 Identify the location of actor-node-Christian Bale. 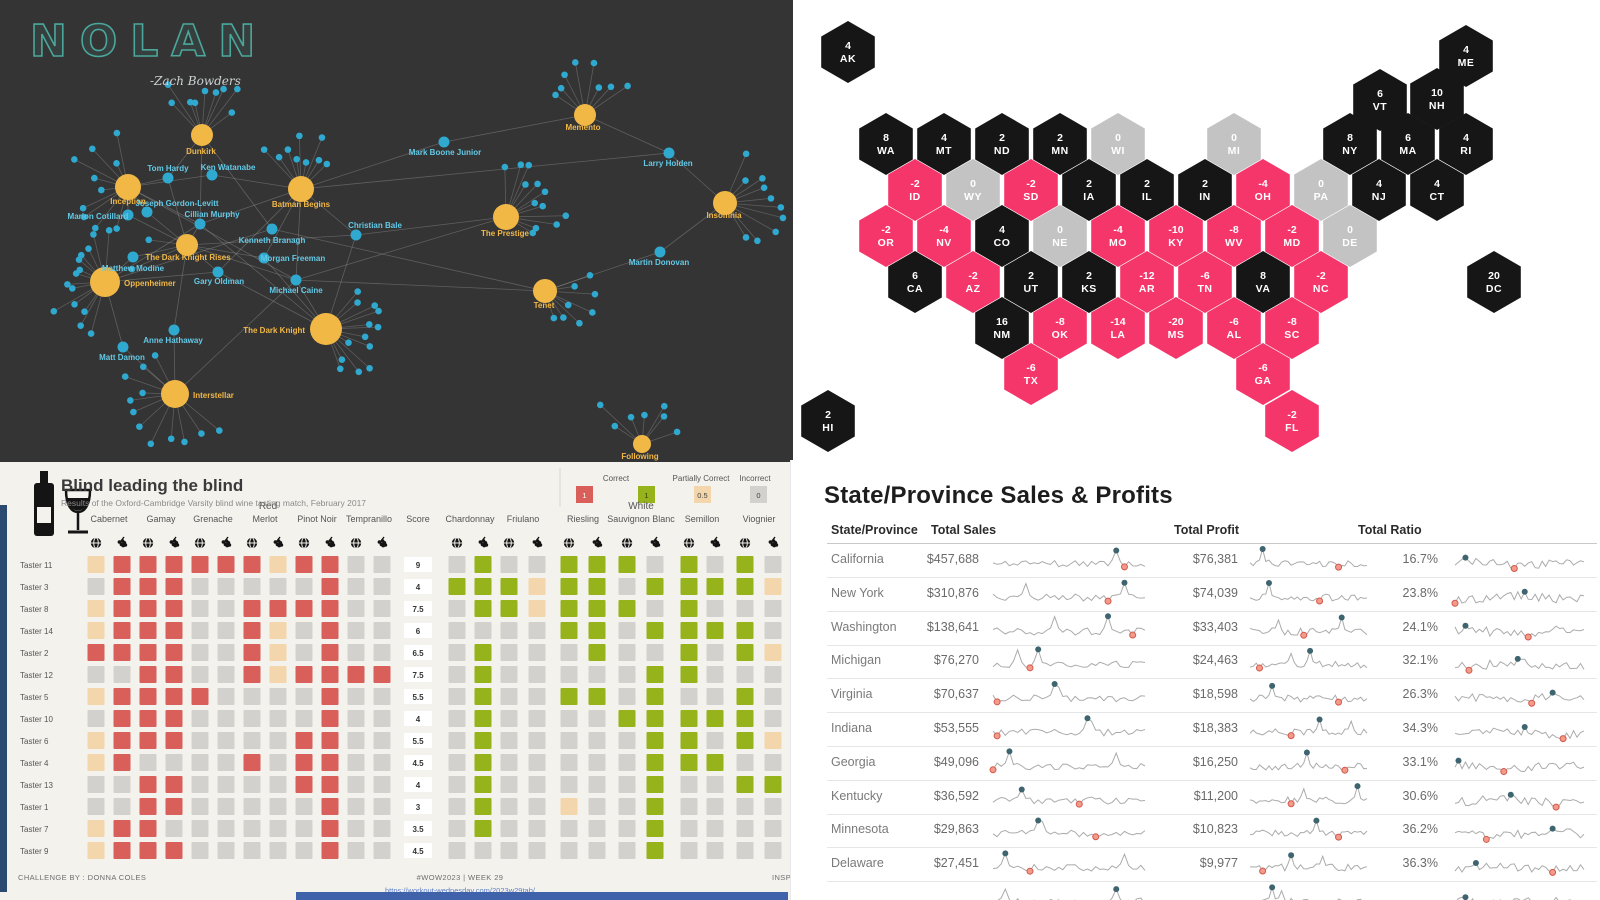
(356, 235).